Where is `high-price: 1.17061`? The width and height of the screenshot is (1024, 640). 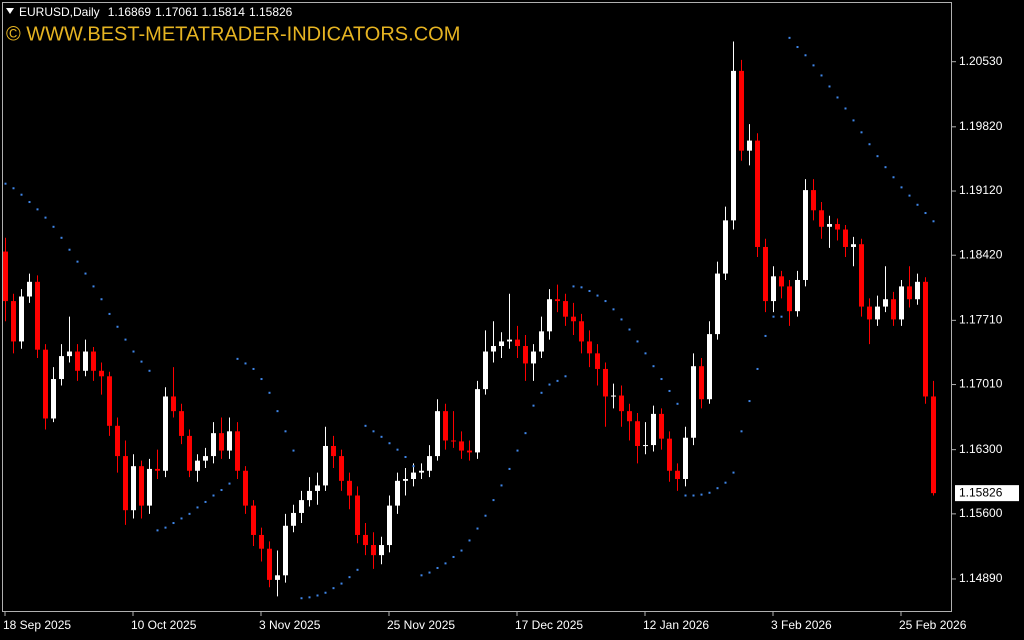 high-price: 1.17061 is located at coordinates (177, 12).